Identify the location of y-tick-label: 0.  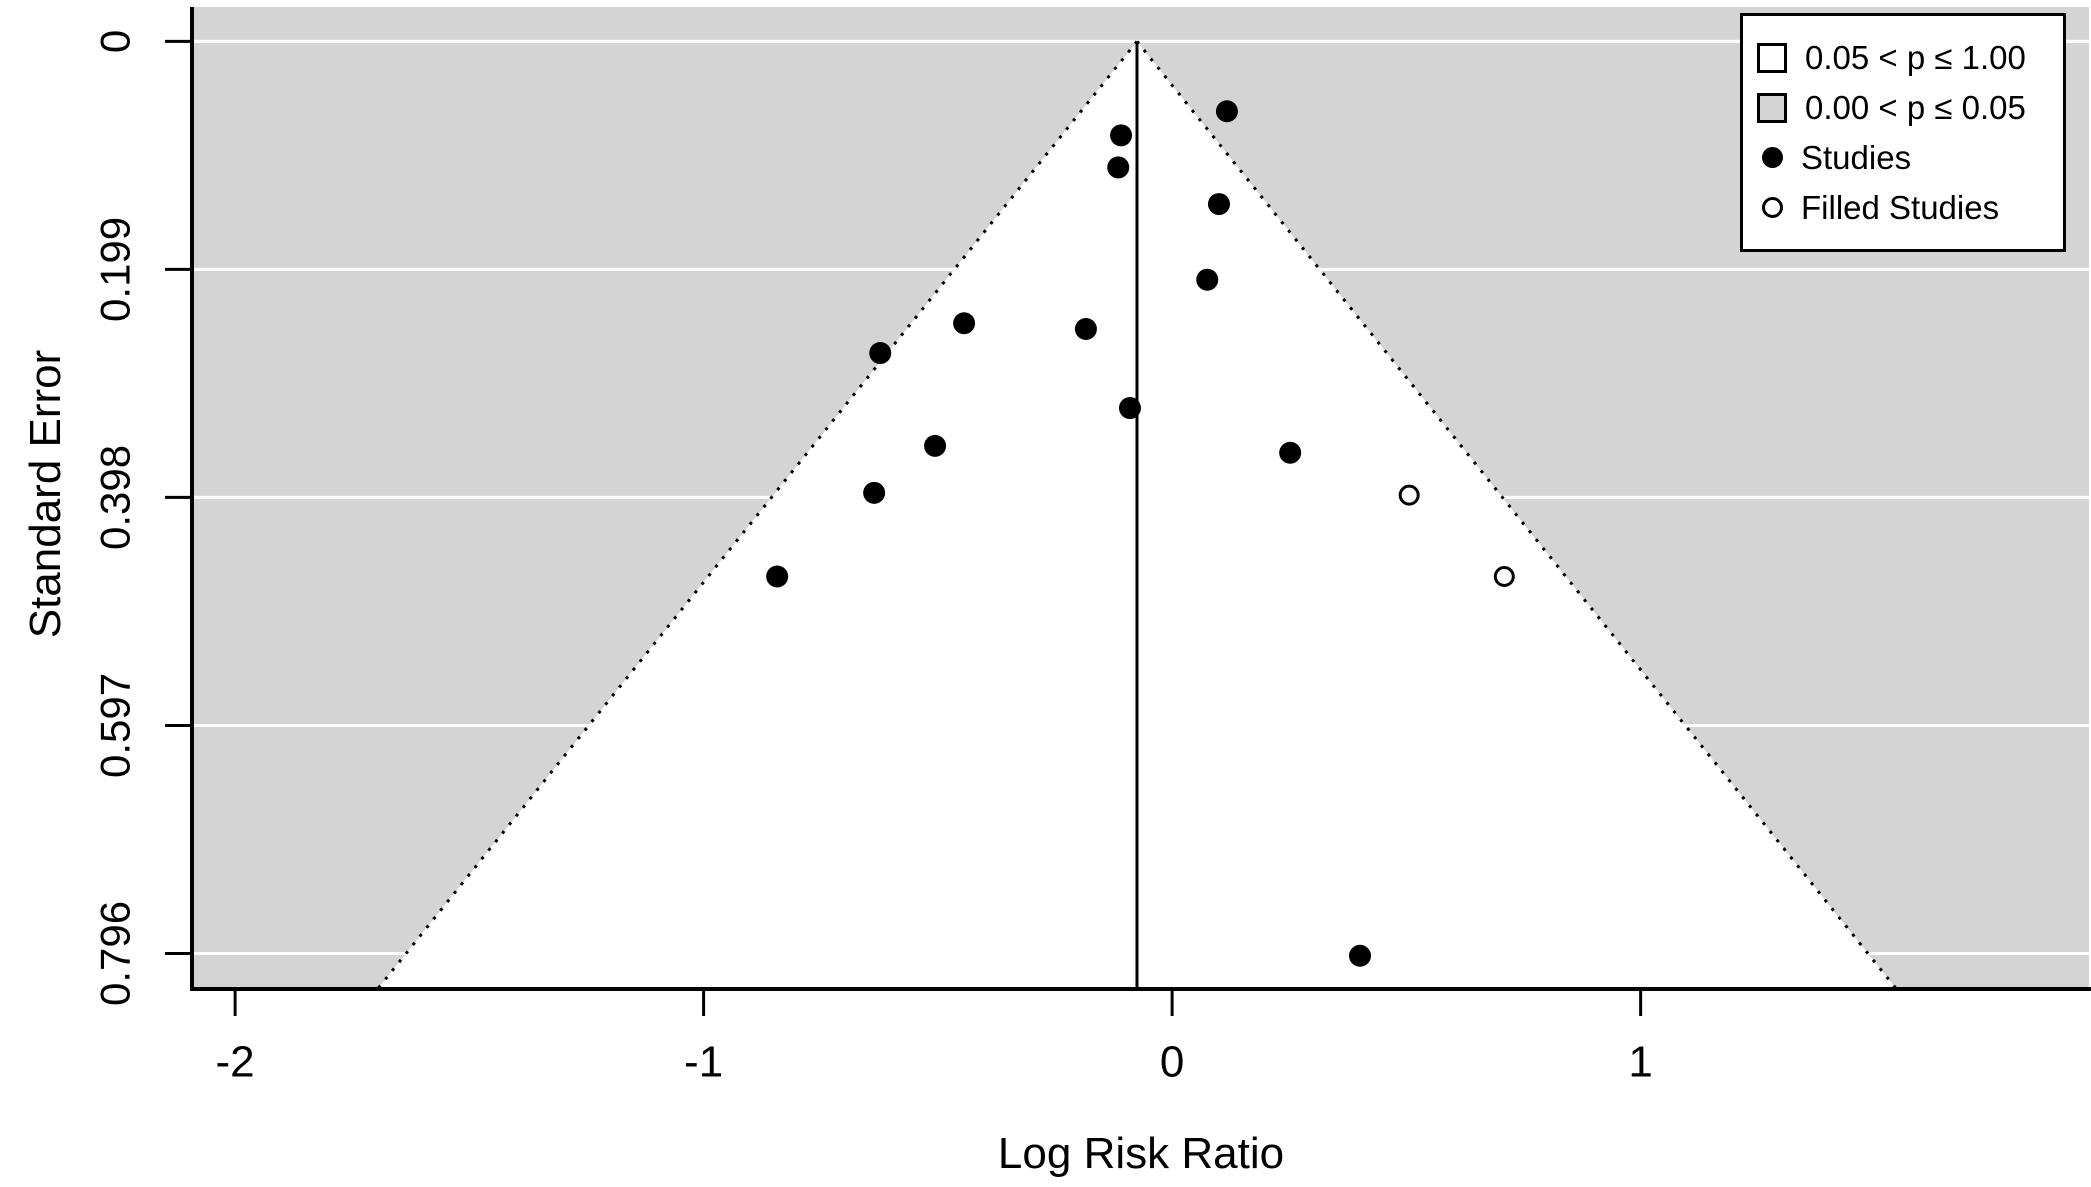
(115, 41).